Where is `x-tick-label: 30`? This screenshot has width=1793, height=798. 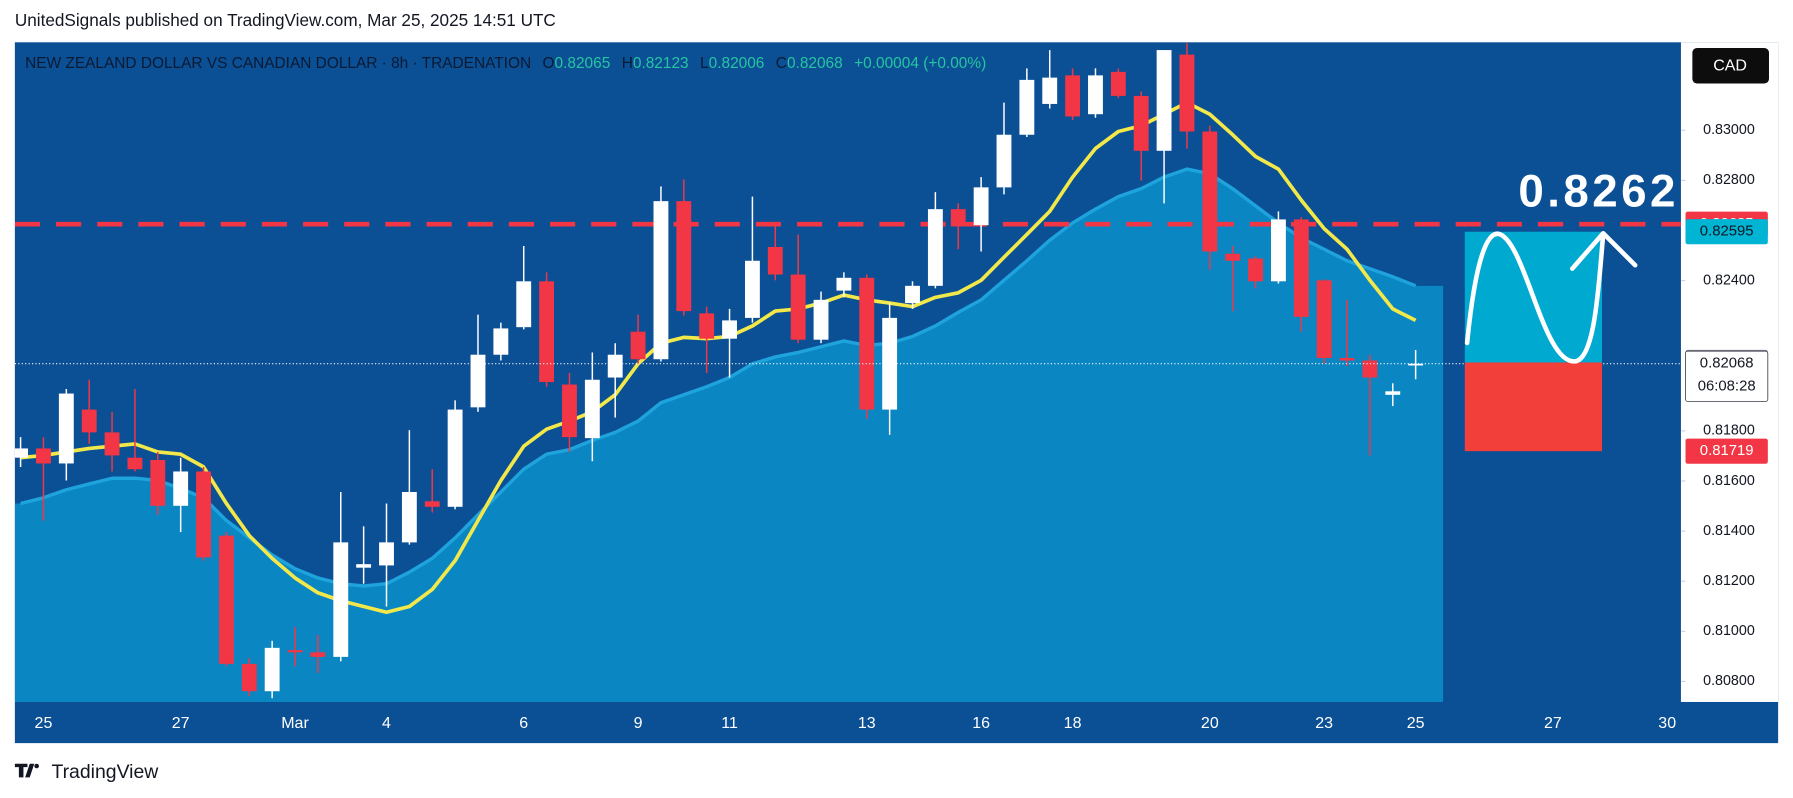 x-tick-label: 30 is located at coordinates (1667, 723).